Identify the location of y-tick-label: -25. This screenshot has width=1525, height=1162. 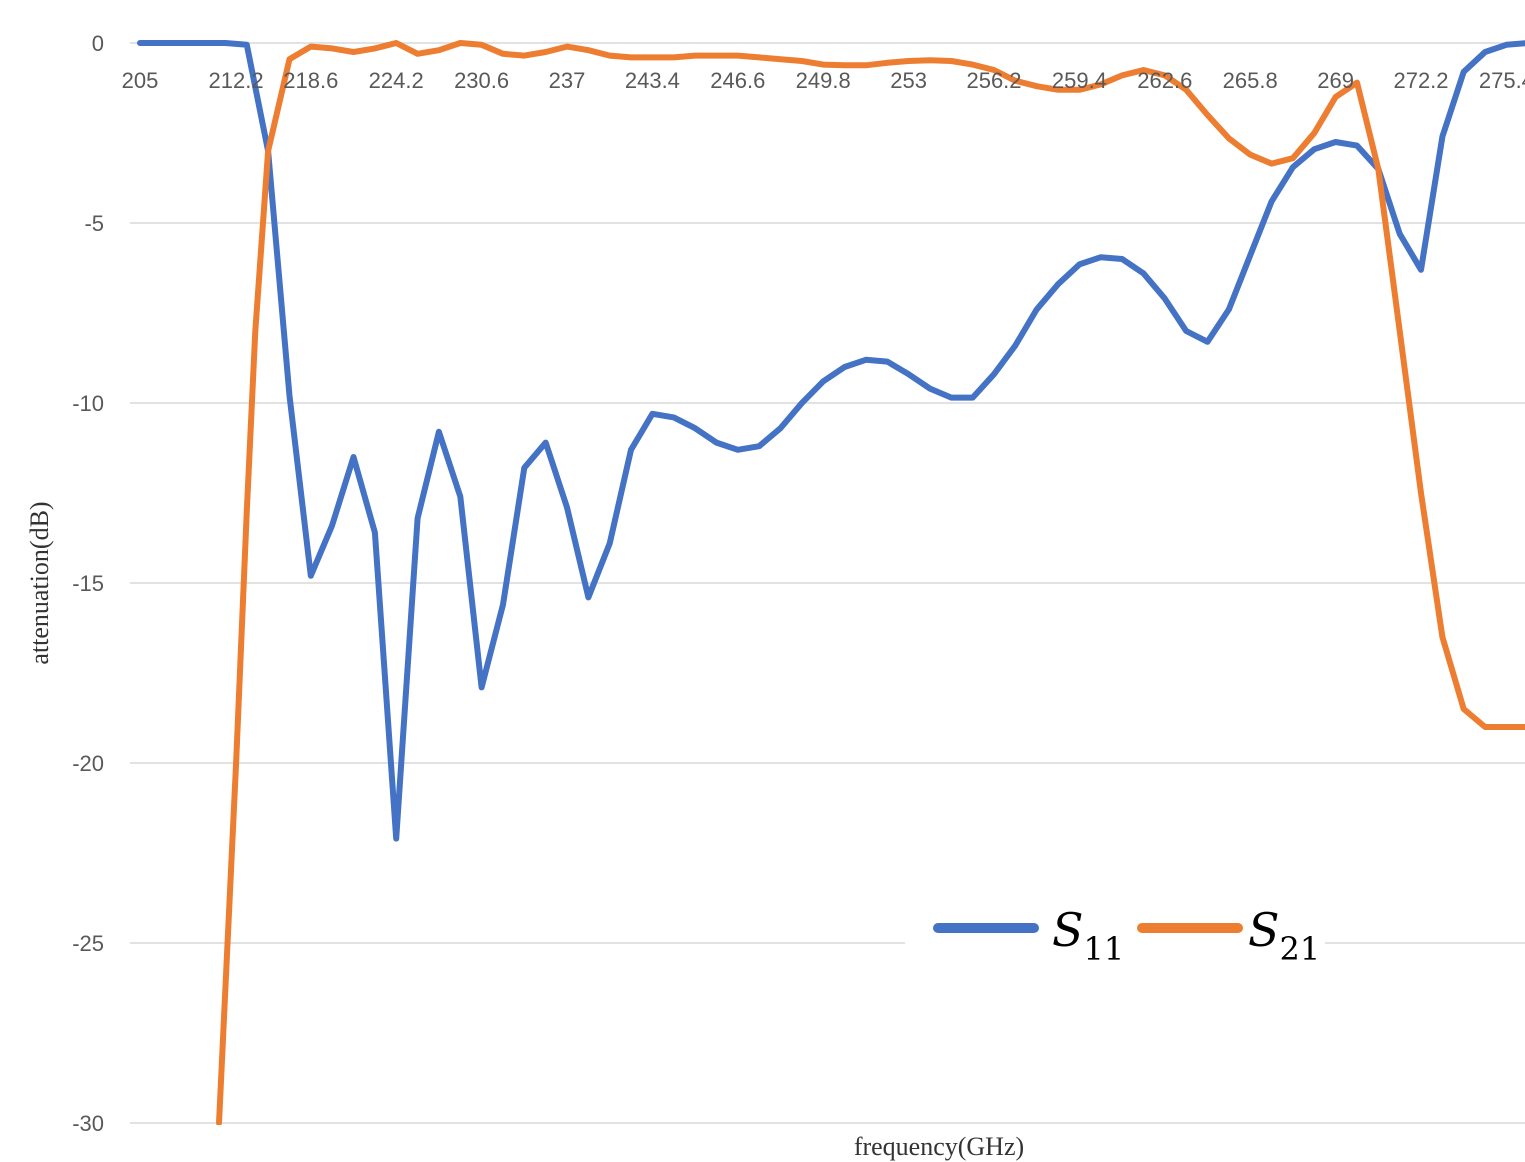
(88, 943).